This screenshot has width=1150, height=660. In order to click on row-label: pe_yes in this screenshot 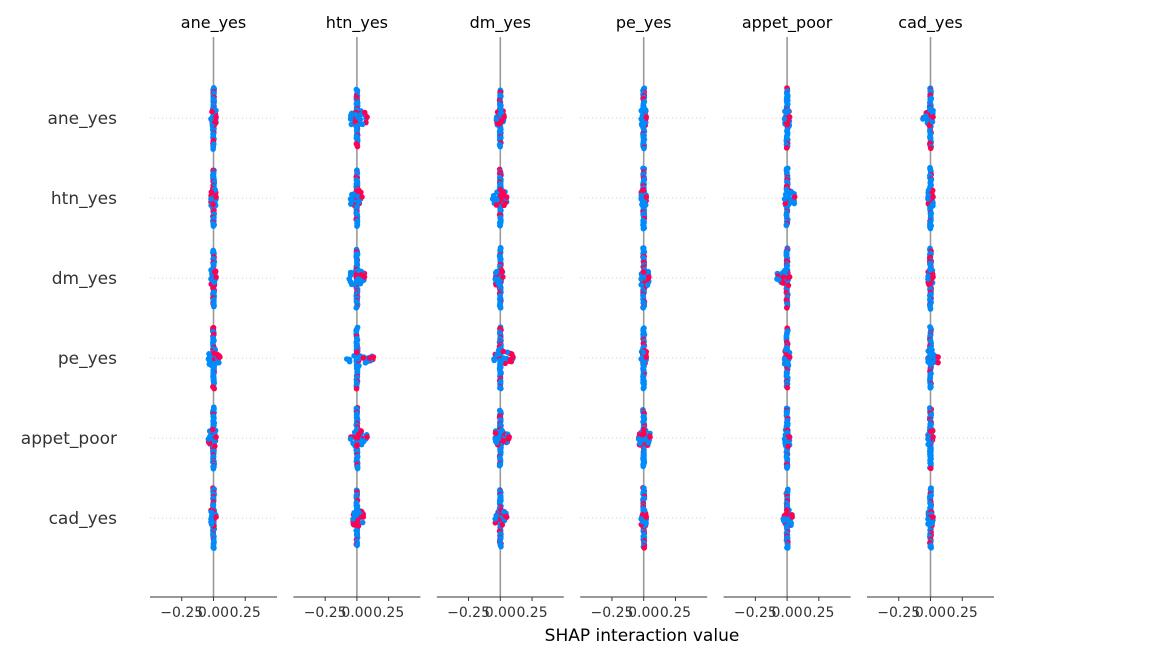, I will do `click(87, 359)`.